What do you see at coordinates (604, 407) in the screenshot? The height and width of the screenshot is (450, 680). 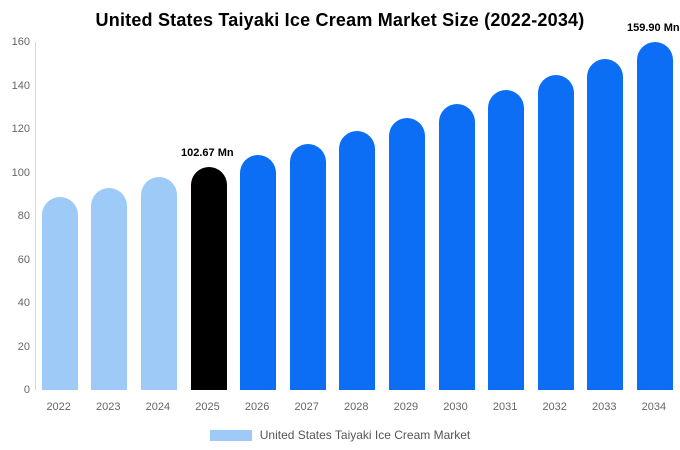 I see `x-axis-label-2033: 2033` at bounding box center [604, 407].